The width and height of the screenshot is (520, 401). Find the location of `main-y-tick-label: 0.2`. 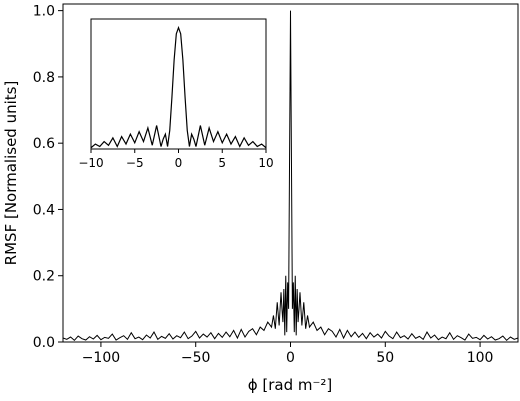

main-y-tick-label: 0.2 is located at coordinates (44, 277).